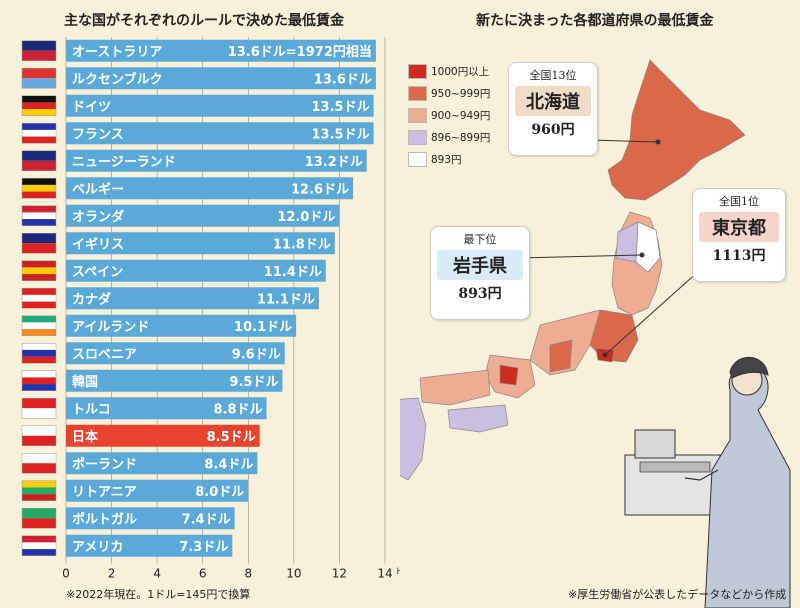 The image size is (800, 608). What do you see at coordinates (413, 439) in the screenshot?
I see `kyushu-shape` at bounding box center [413, 439].